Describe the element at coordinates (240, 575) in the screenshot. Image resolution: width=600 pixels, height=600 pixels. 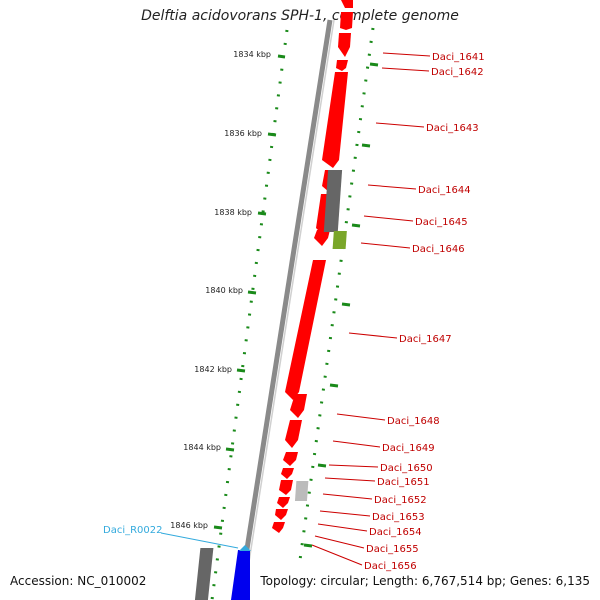
I see `rna-arrow` at that location.